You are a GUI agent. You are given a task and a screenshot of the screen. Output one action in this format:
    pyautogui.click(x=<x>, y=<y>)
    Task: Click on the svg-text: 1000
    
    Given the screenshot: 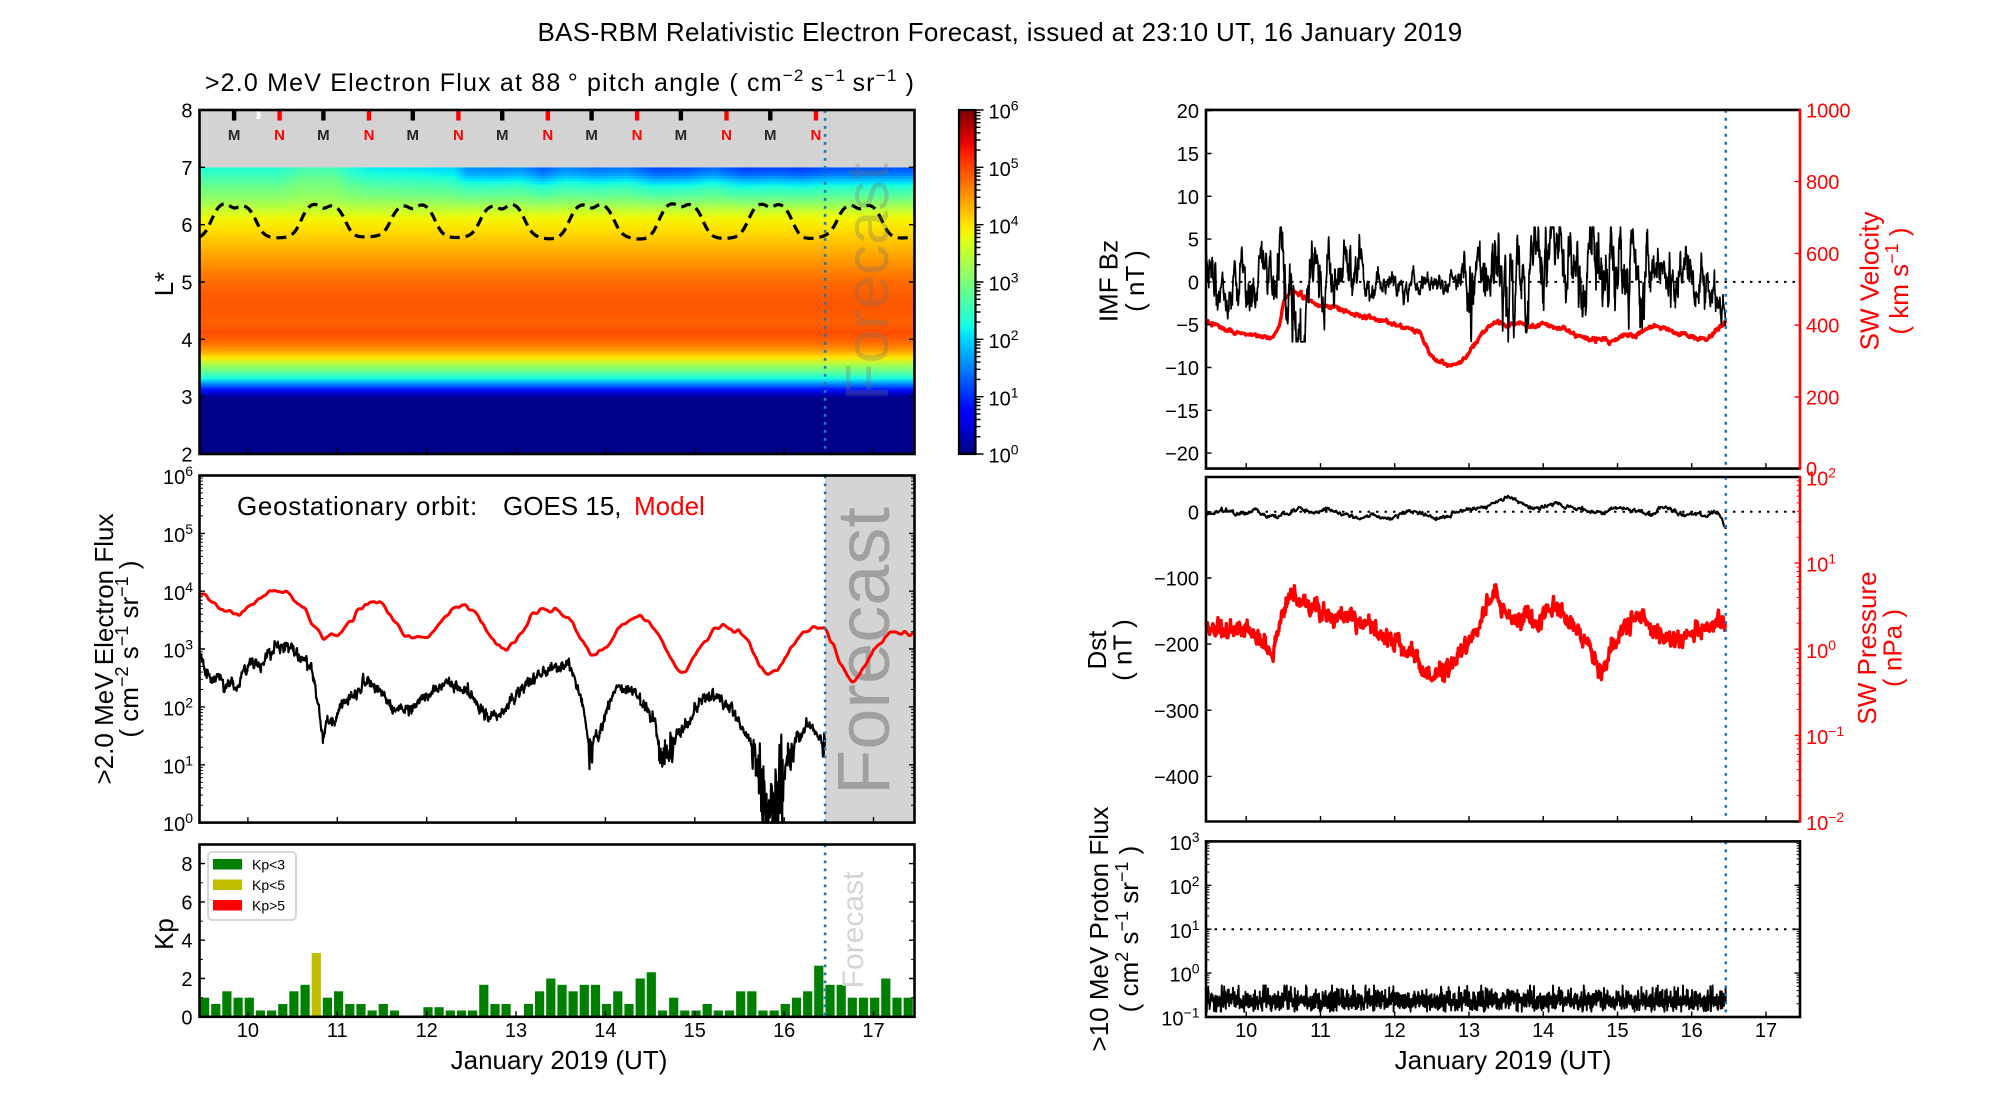 What is the action you would take?
    pyautogui.click(x=1828, y=111)
    